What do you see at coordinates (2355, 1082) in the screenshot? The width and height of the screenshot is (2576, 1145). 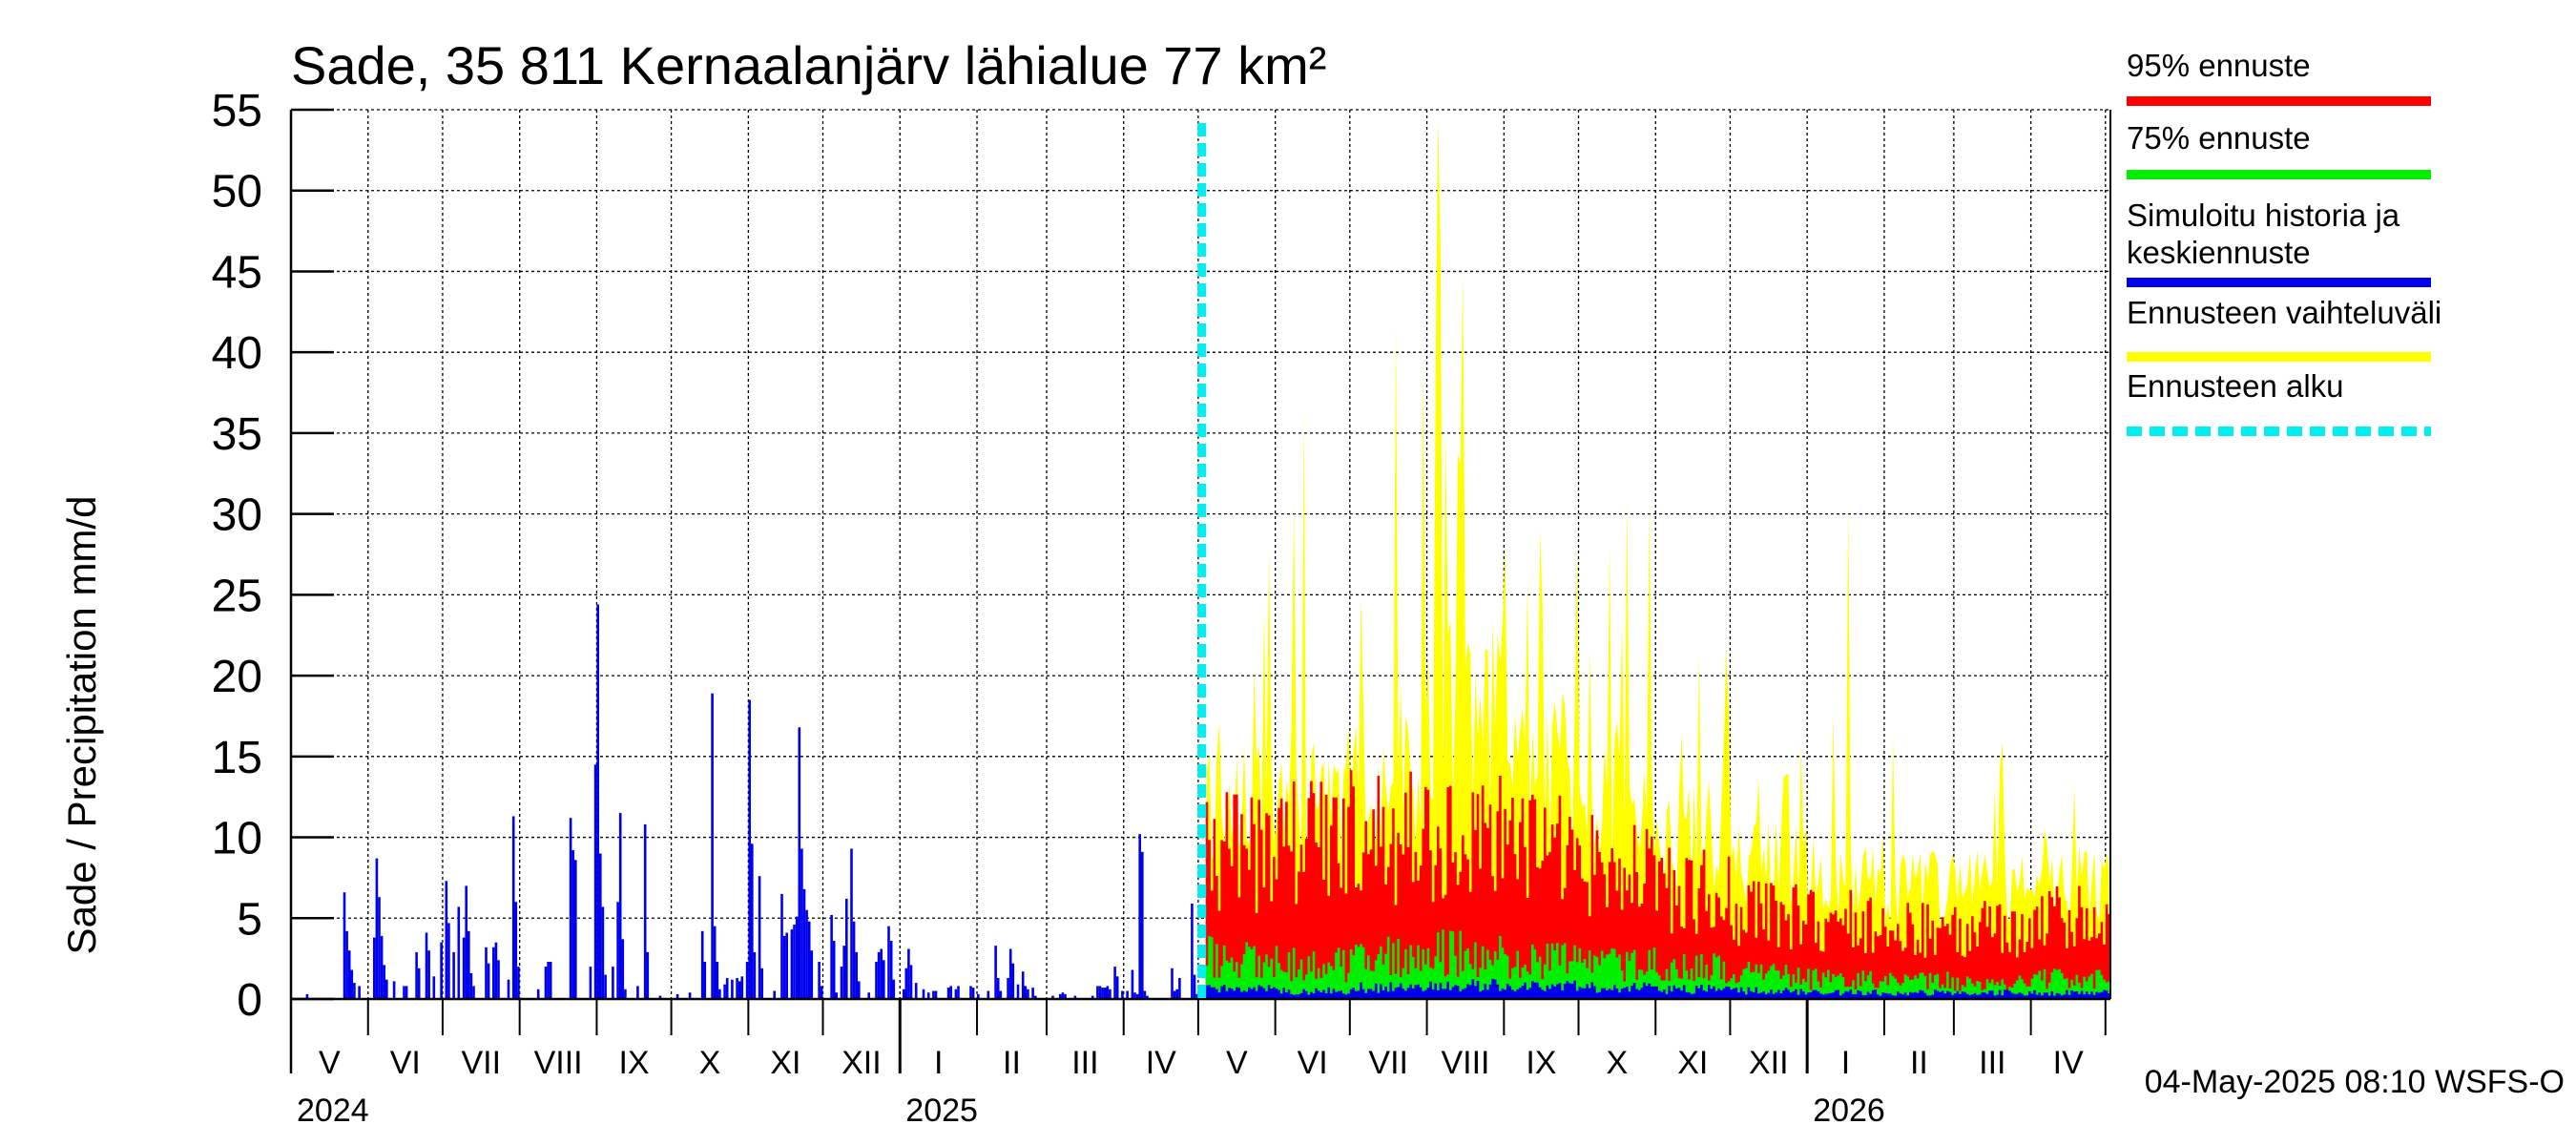 I see `footer-timestamp: 04-May-2025 08:10 WSFS-O` at bounding box center [2355, 1082].